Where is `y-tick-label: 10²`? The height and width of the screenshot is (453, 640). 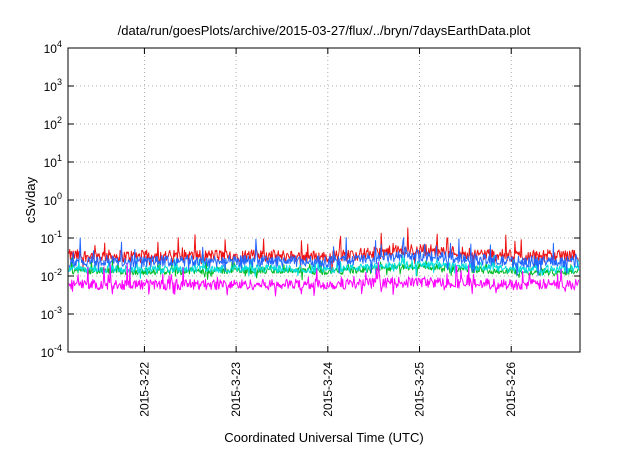 y-tick-label: 10² is located at coordinates (53, 123).